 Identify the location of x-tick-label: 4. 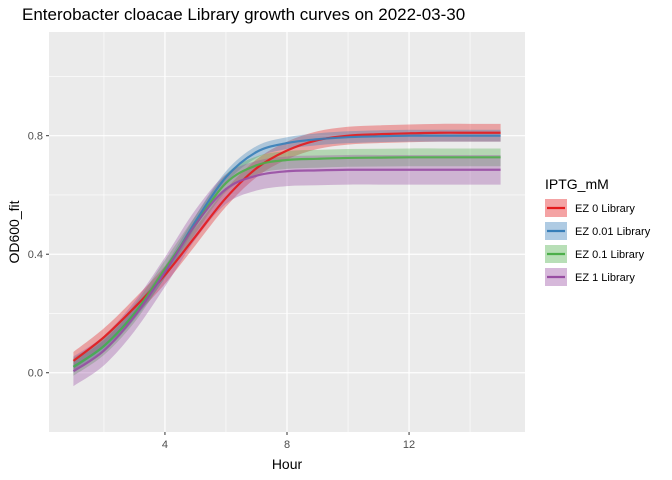
(165, 445).